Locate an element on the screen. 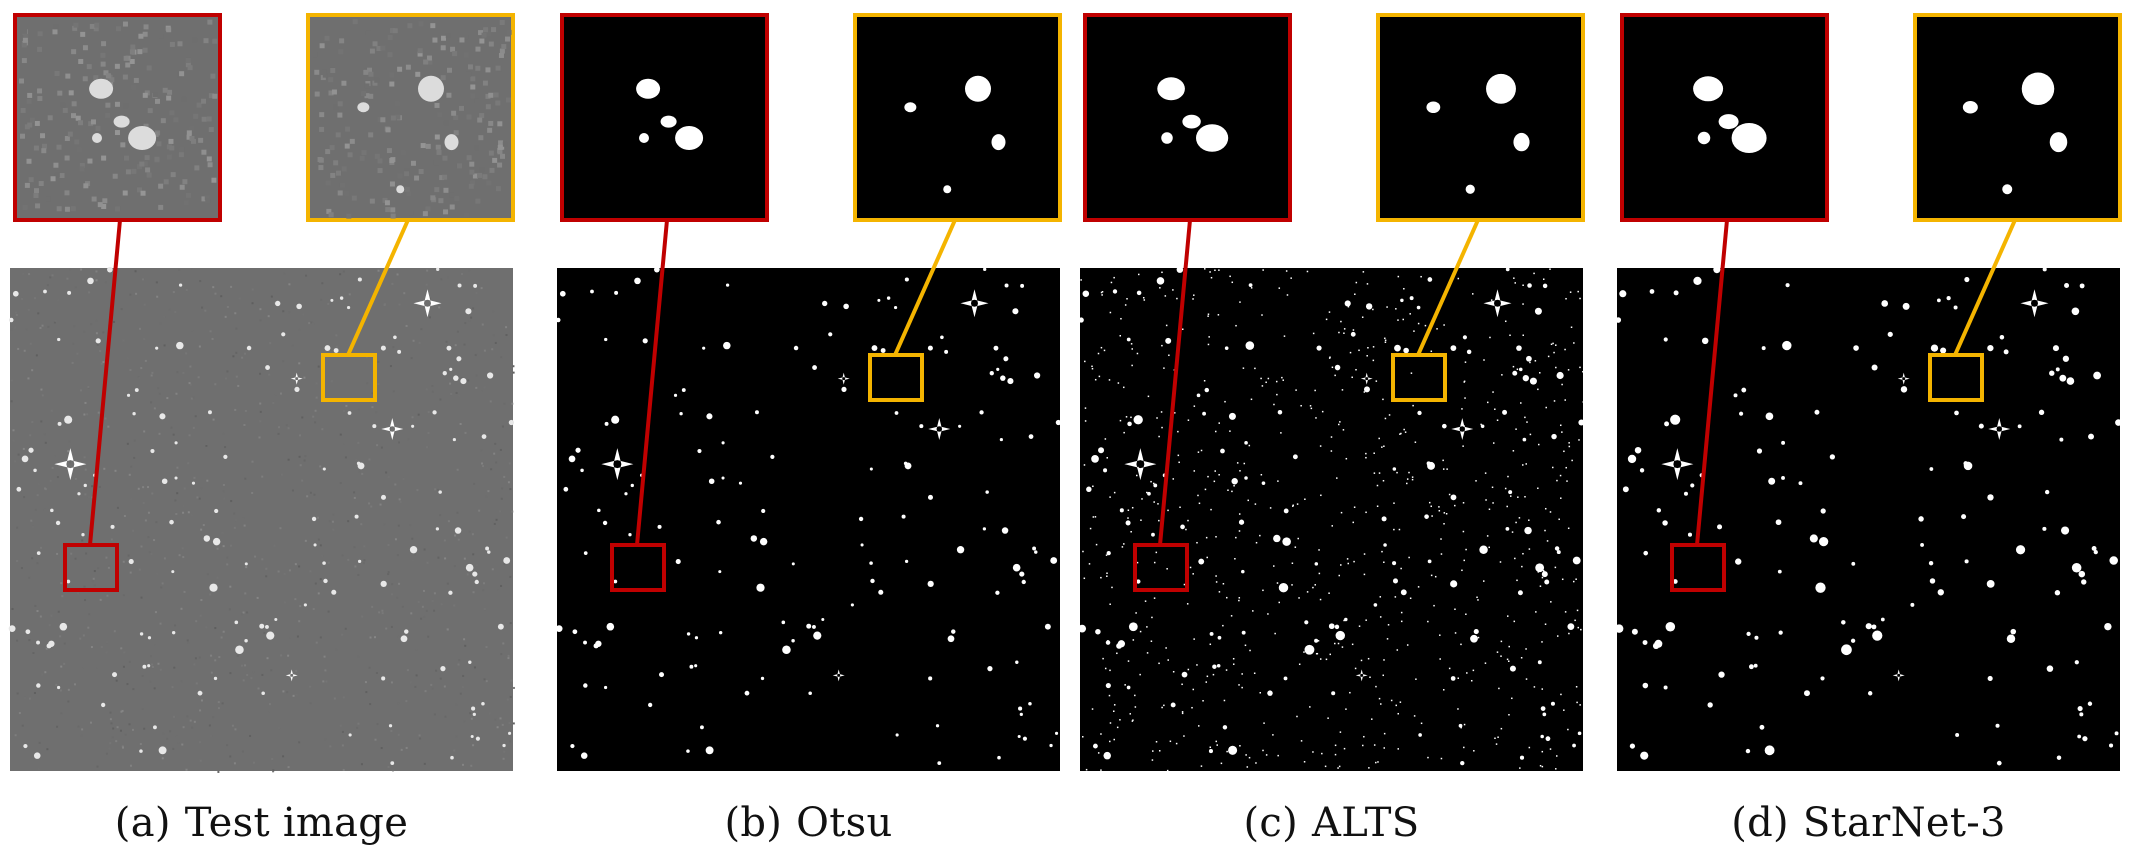 This screenshot has width=2131, height=864. gold-magnified-inset is located at coordinates (957, 117).